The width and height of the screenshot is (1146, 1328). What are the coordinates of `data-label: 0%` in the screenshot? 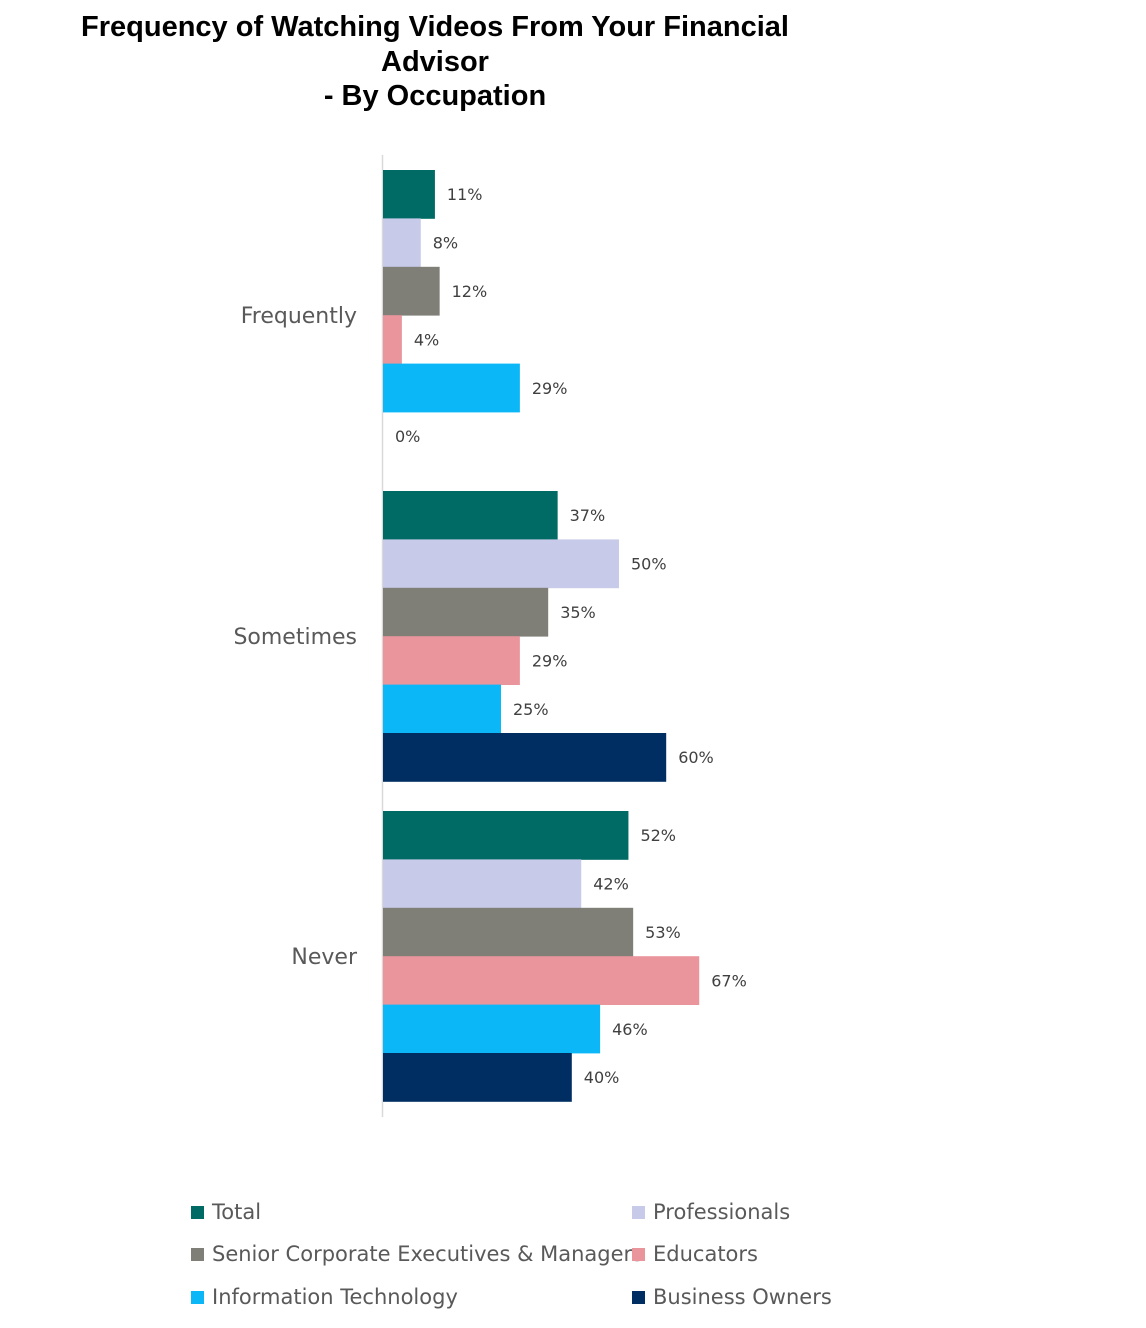 It's located at (407, 436).